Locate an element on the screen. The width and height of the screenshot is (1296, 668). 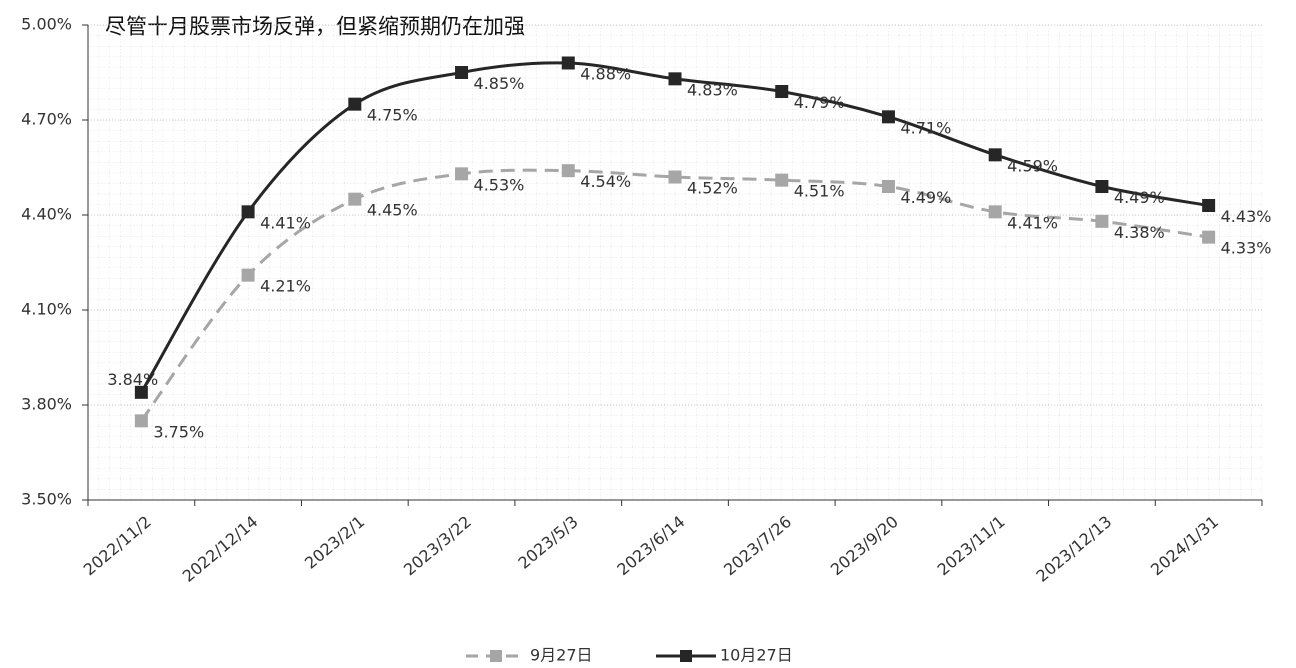
x-tick-label: 2022/12/14 is located at coordinates (220, 549).